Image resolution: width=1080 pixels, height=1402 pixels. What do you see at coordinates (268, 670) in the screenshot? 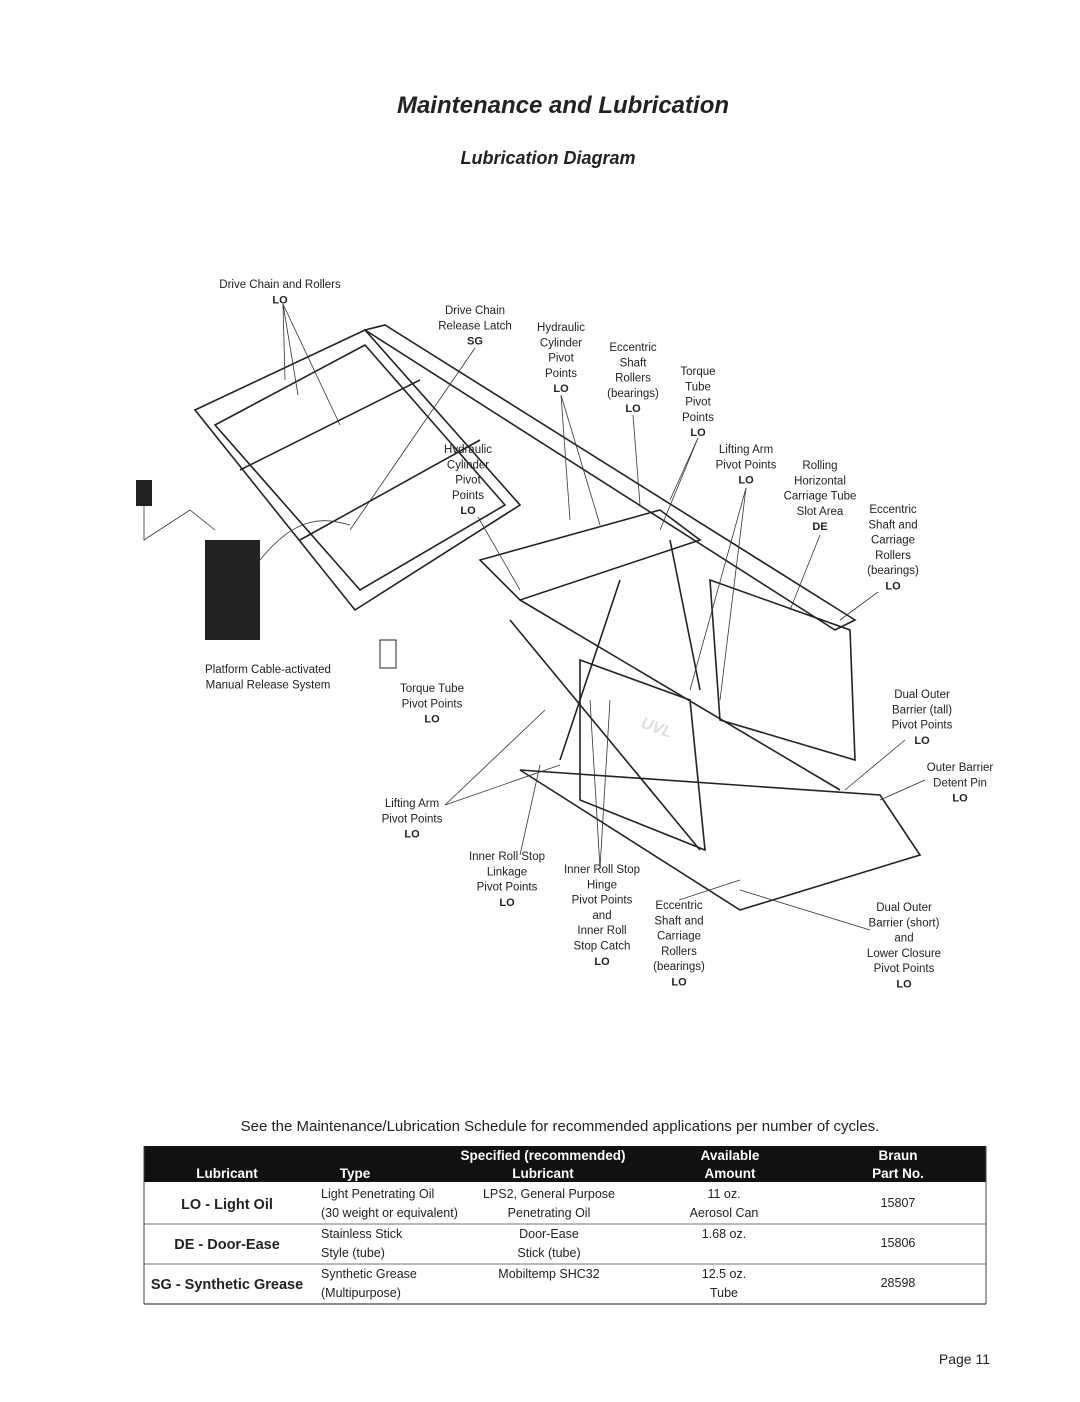
I see `label-line: Platform Cable-activated` at bounding box center [268, 670].